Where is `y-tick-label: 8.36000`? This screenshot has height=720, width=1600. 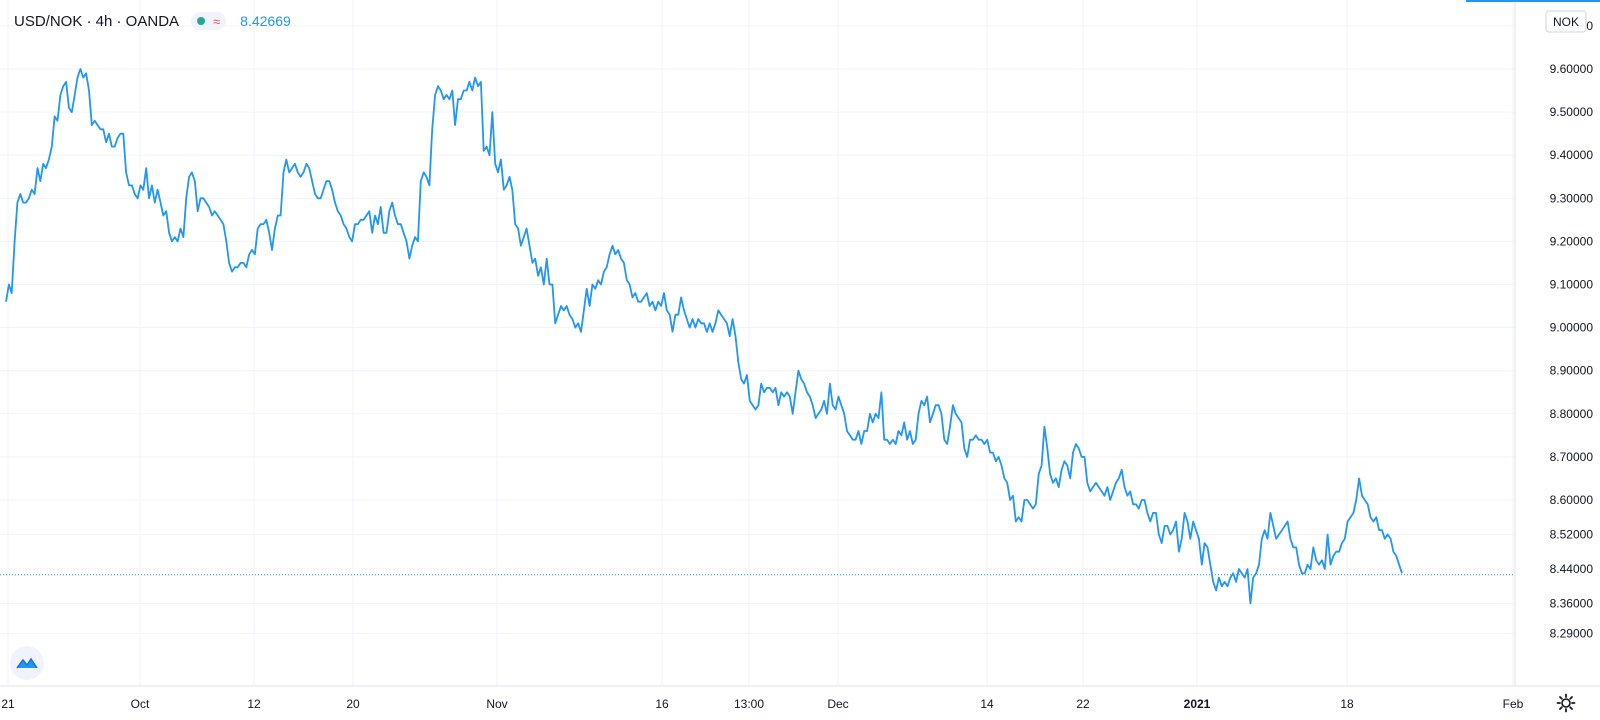 y-tick-label: 8.36000 is located at coordinates (1572, 603).